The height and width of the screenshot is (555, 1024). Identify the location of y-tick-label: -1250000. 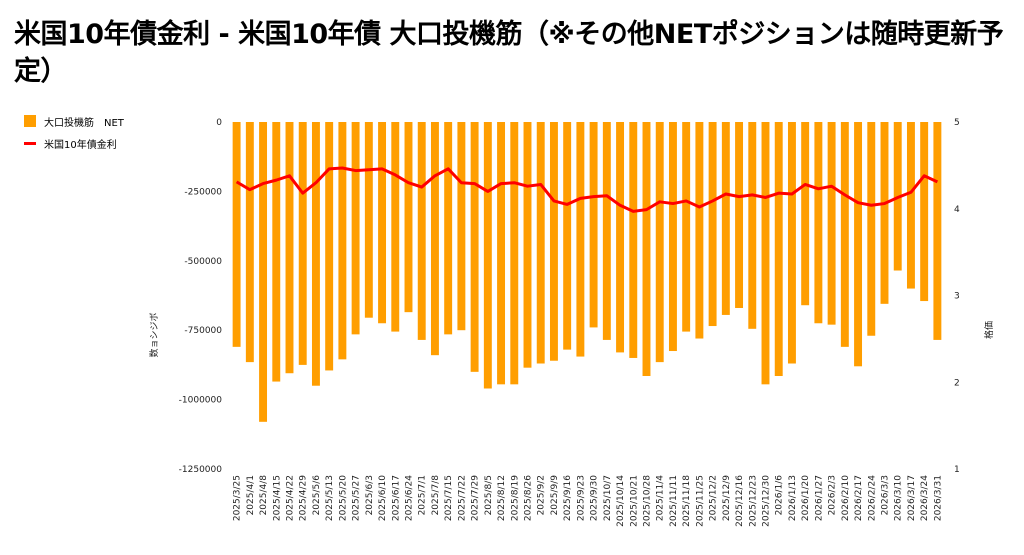
(201, 470).